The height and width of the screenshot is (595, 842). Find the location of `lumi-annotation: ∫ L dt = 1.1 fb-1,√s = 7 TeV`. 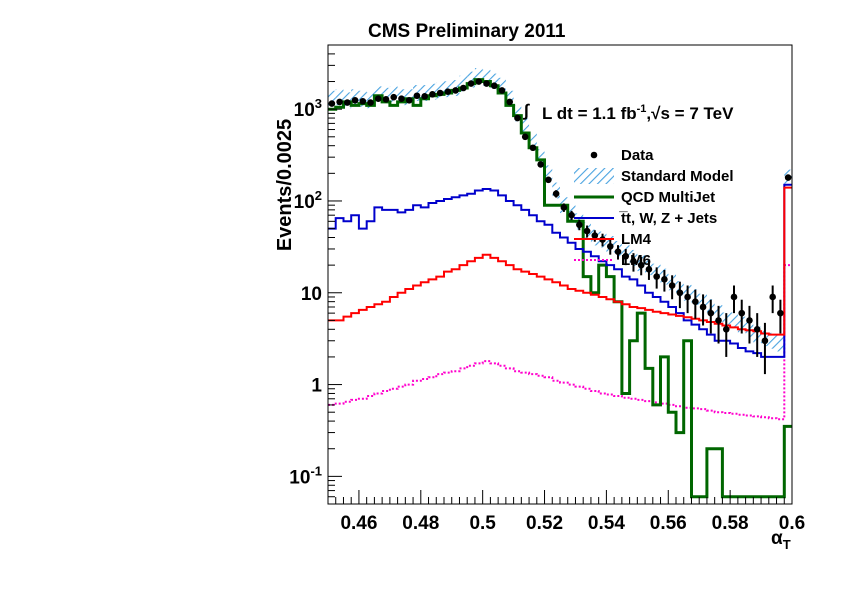

lumi-annotation: ∫ L dt = 1.1 fb-1,√s = 7 TeV is located at coordinates (628, 112).